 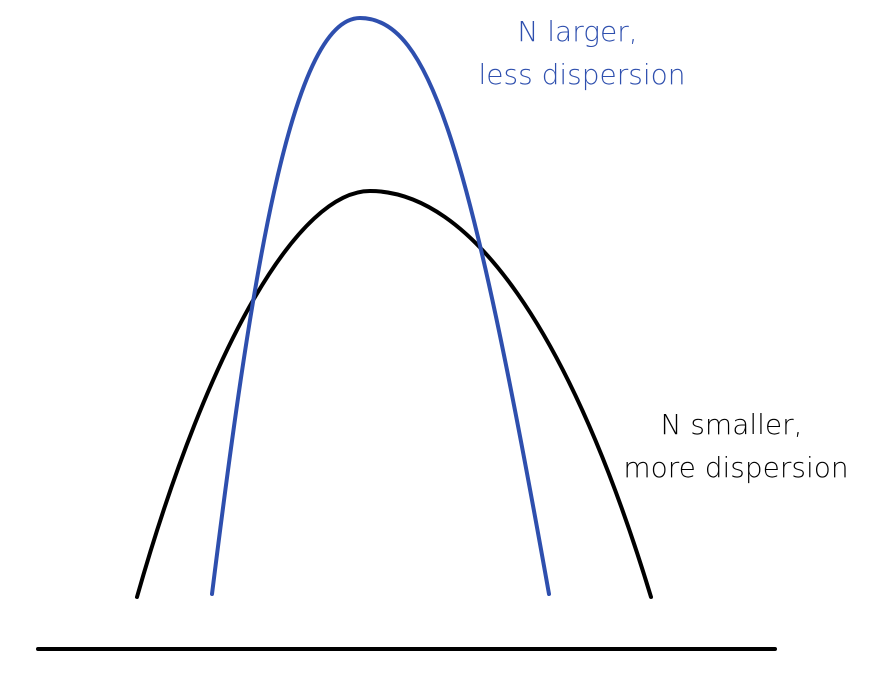 I want to click on label-n-larger: N larger, less dispersion, so click(x=582, y=53).